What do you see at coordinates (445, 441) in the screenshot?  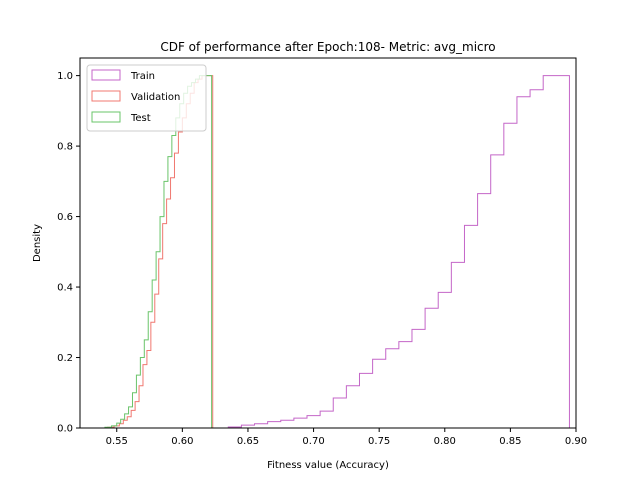 I see `x-tick-label: 0.80` at bounding box center [445, 441].